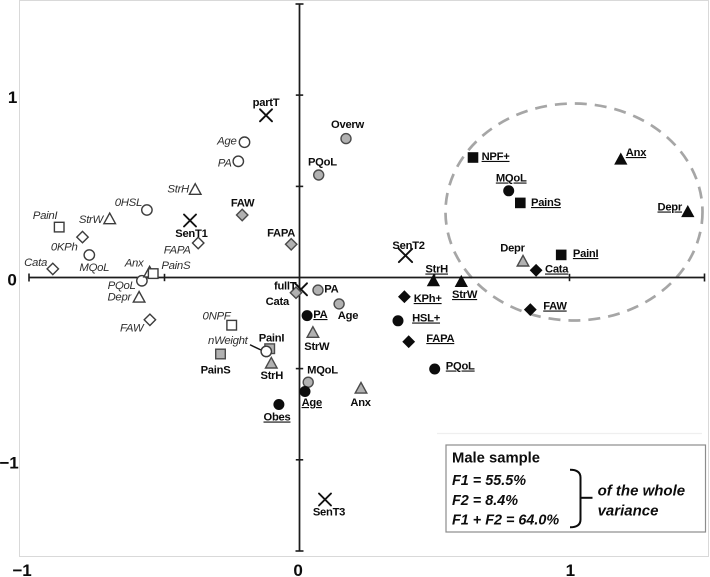 The image size is (710, 577). I want to click on svg-text: KPh+, so click(428, 299).